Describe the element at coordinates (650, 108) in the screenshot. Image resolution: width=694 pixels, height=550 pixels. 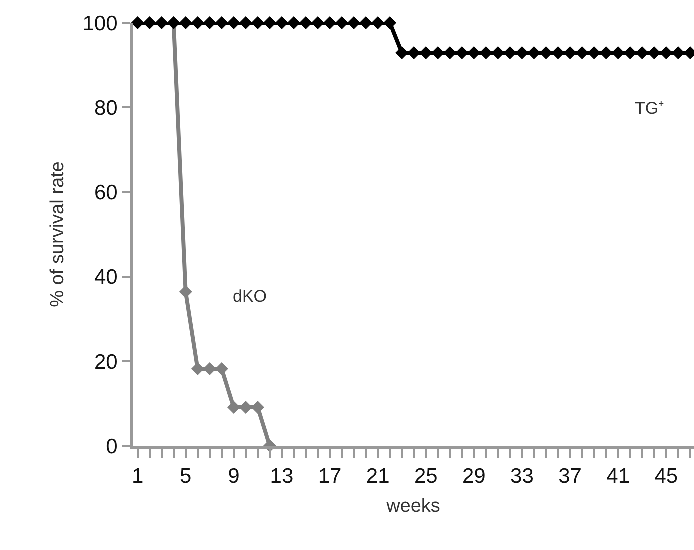
I see `text: TG⁺` at that location.